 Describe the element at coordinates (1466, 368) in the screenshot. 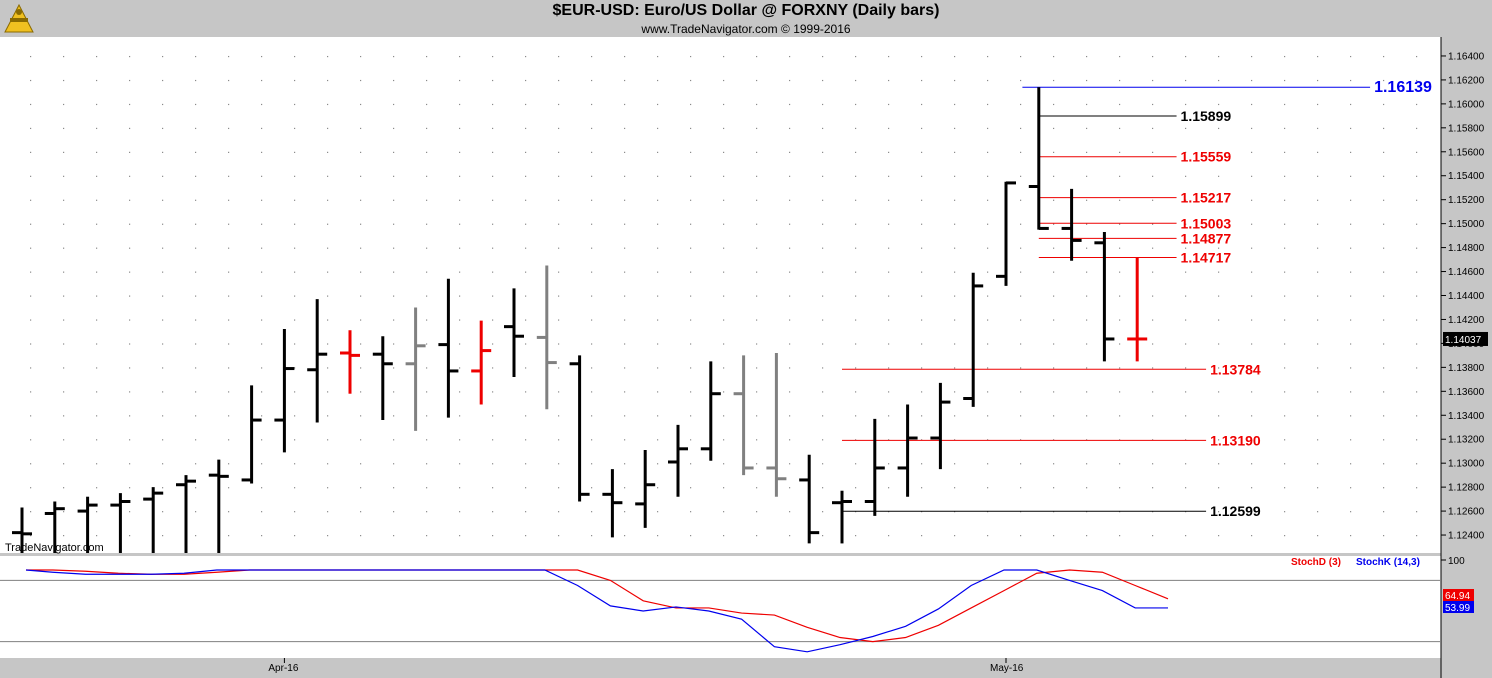

I see `y-tick-label: 1.13800` at that location.